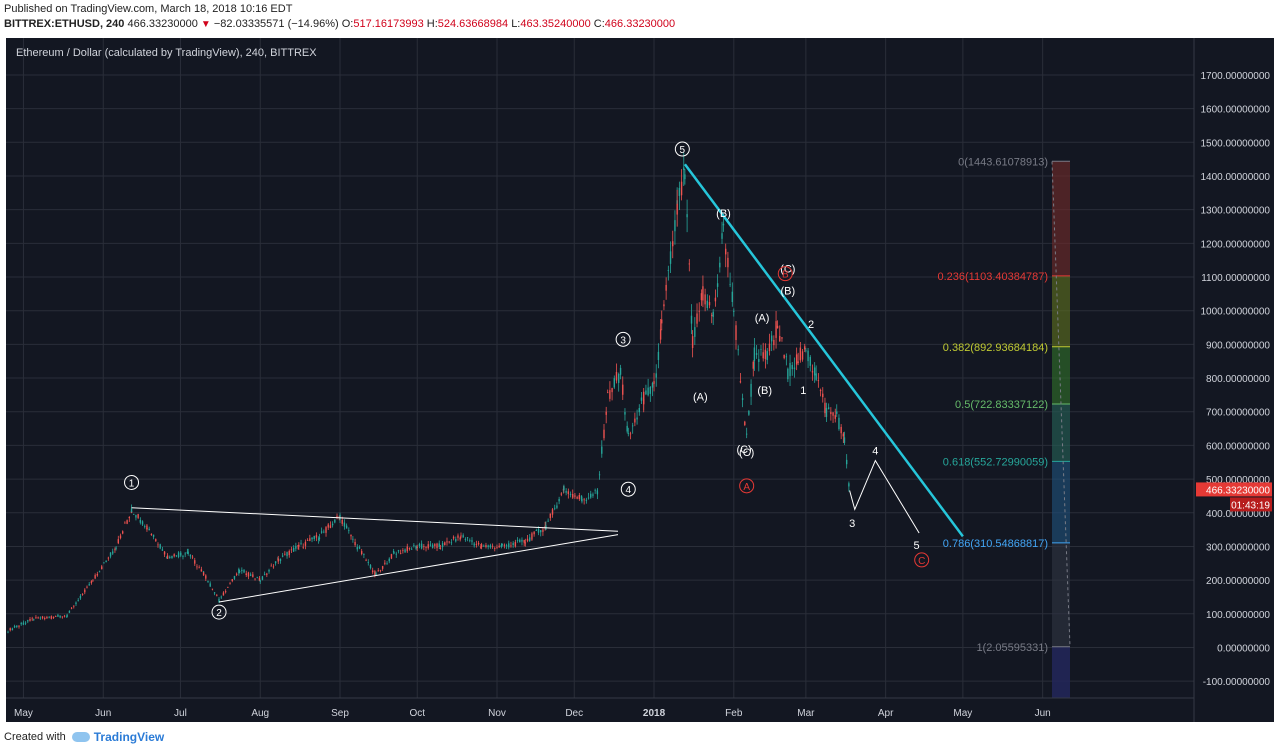 The width and height of the screenshot is (1280, 752). What do you see at coordinates (35, 737) in the screenshot?
I see `created-with-label: Created with` at bounding box center [35, 737].